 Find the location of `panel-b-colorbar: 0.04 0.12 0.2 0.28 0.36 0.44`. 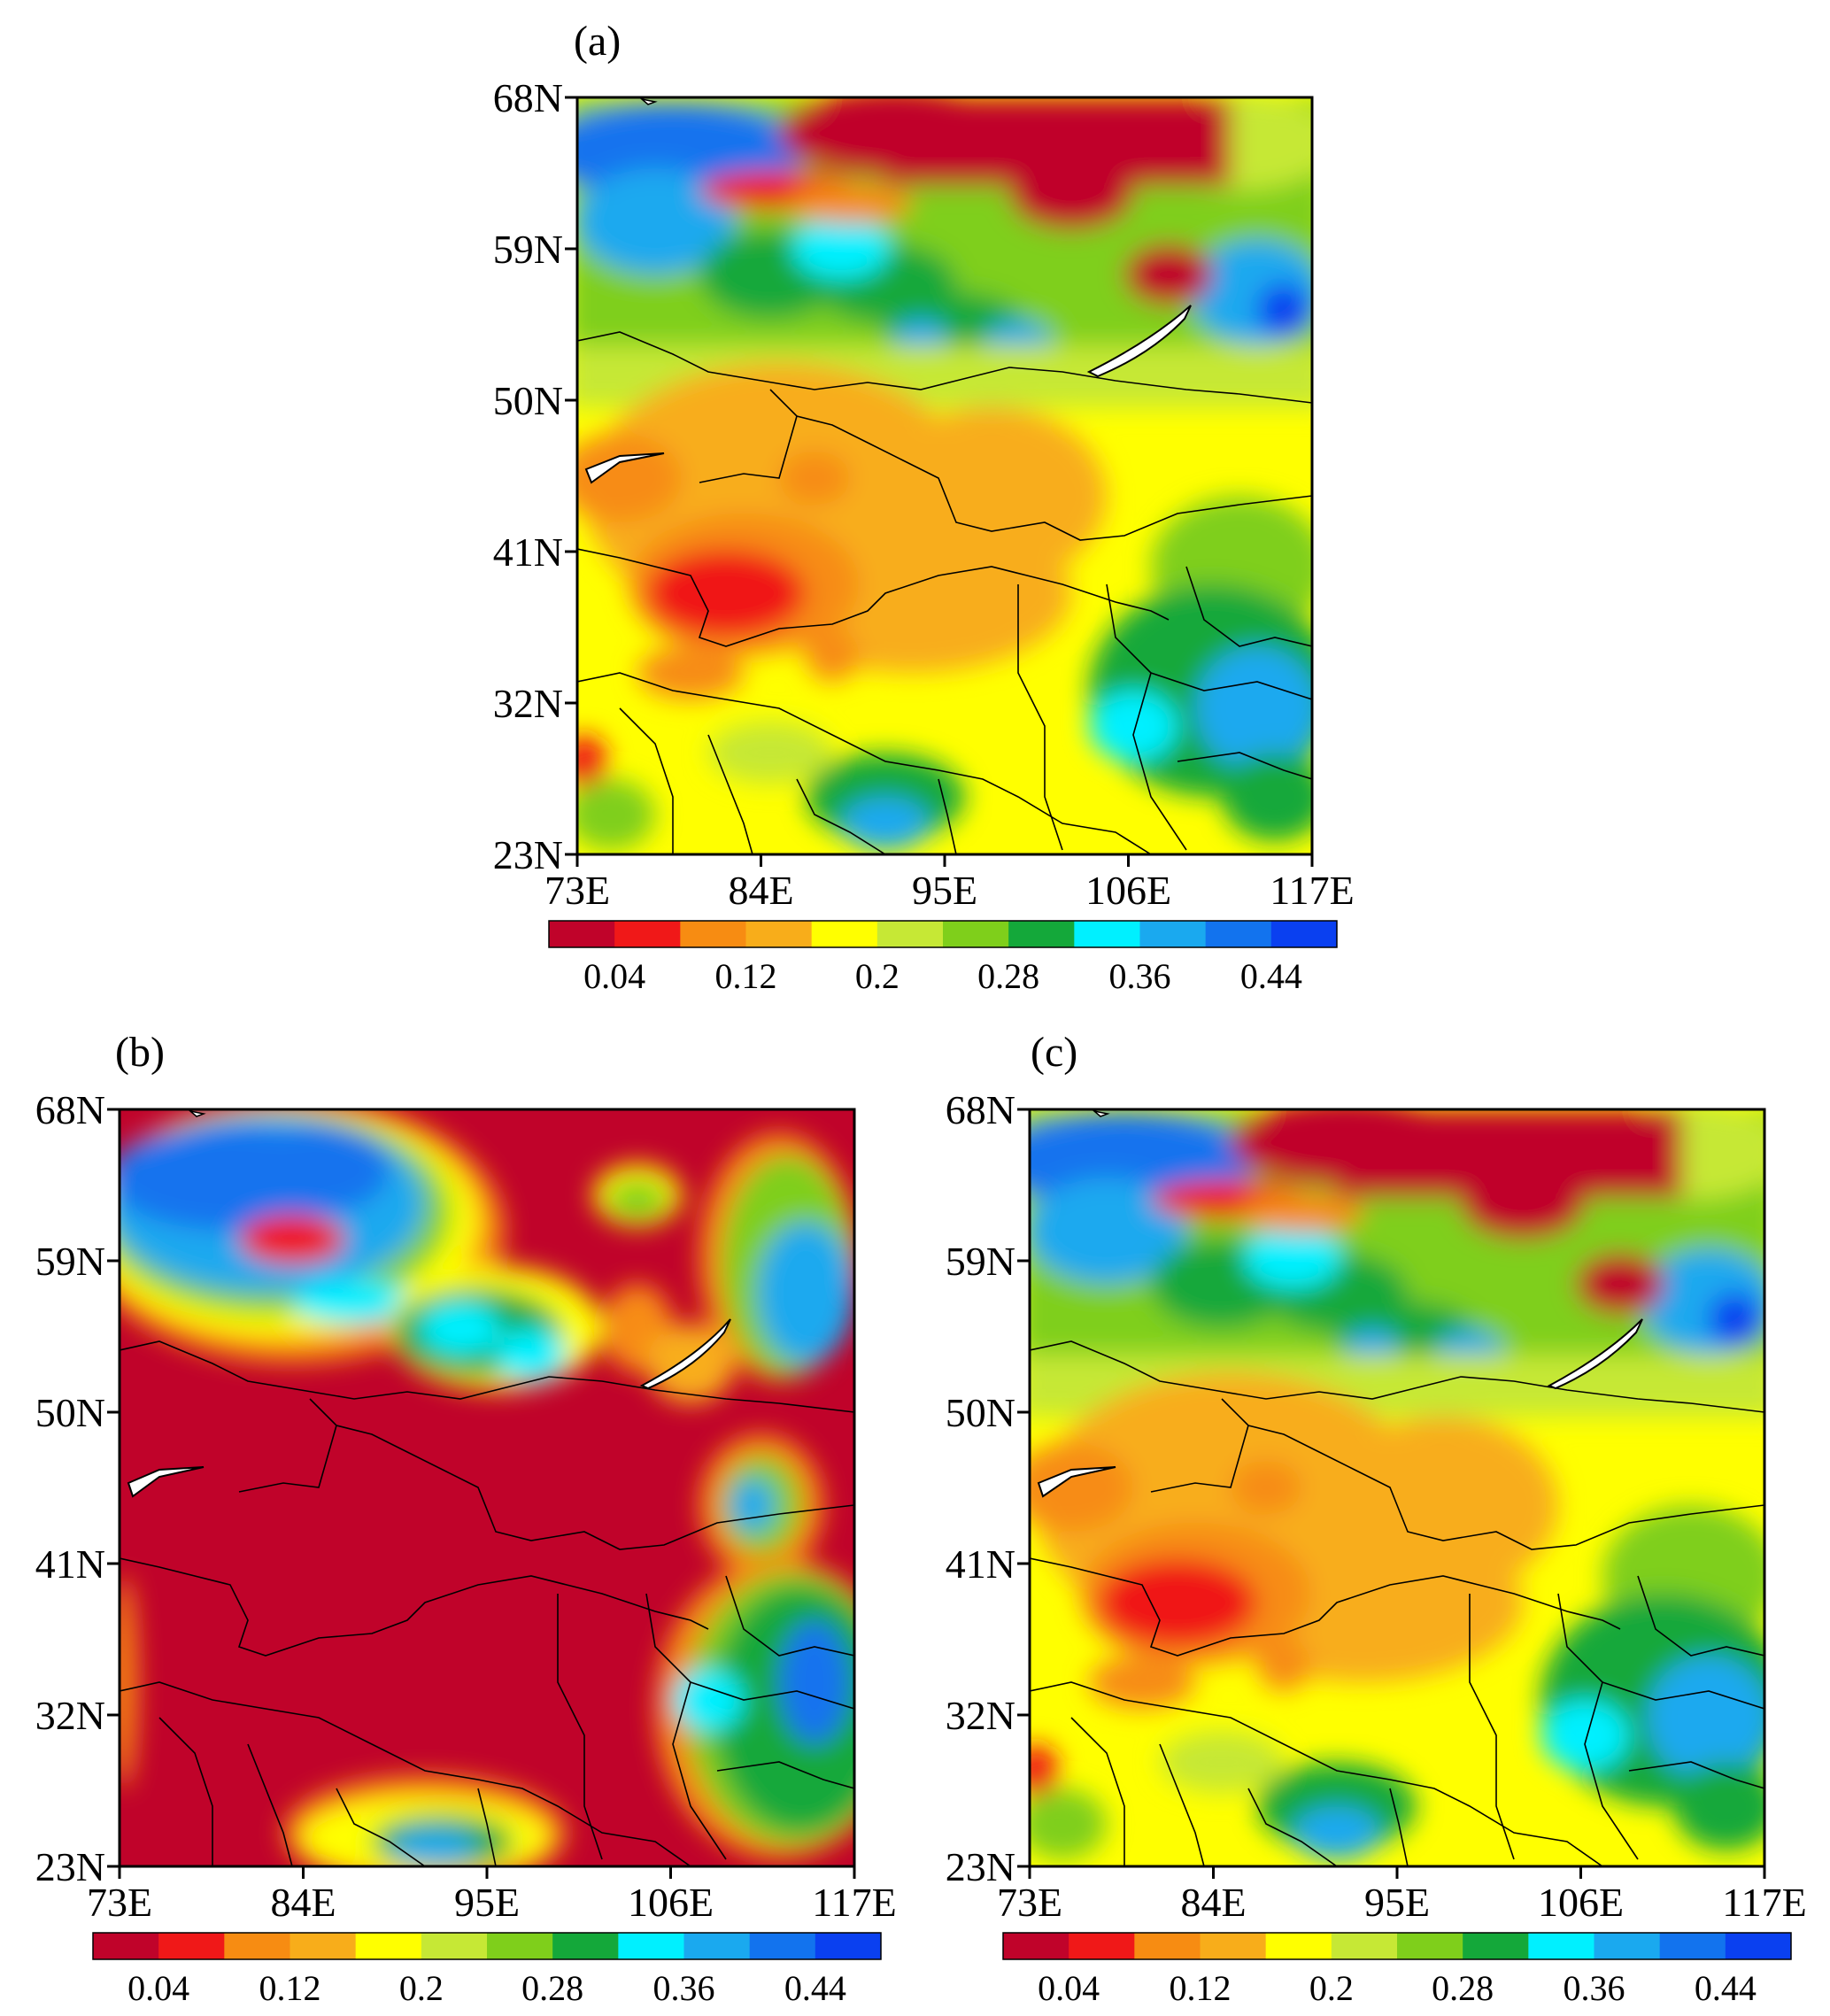

panel-b-colorbar: 0.04 0.12 0.2 0.28 0.36 0.44 is located at coordinates (487, 1970).